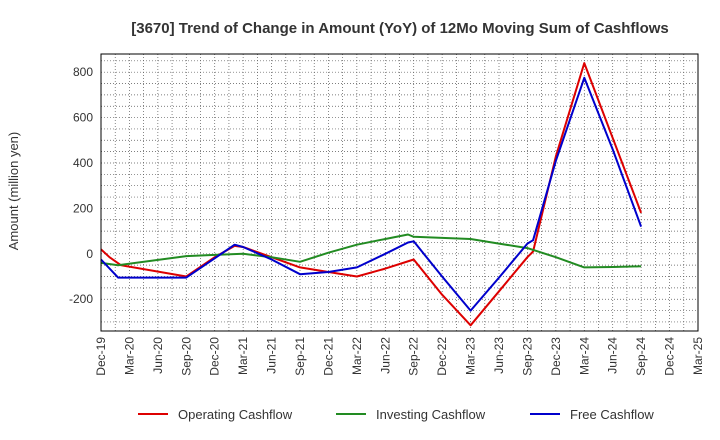  What do you see at coordinates (442, 356) in the screenshot?
I see `x-tick-label: Dec-22` at bounding box center [442, 356].